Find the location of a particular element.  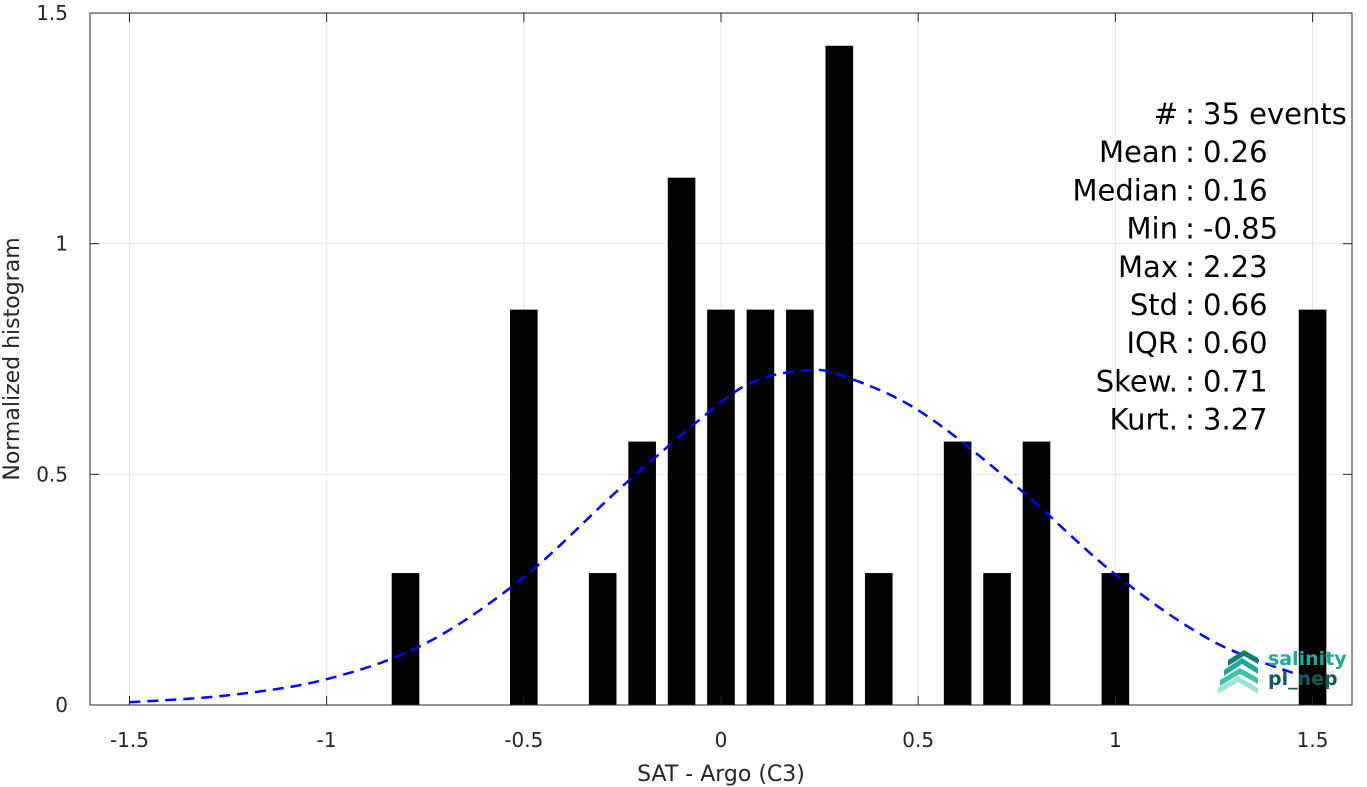

stat-value: 3.27 is located at coordinates (1235, 420).